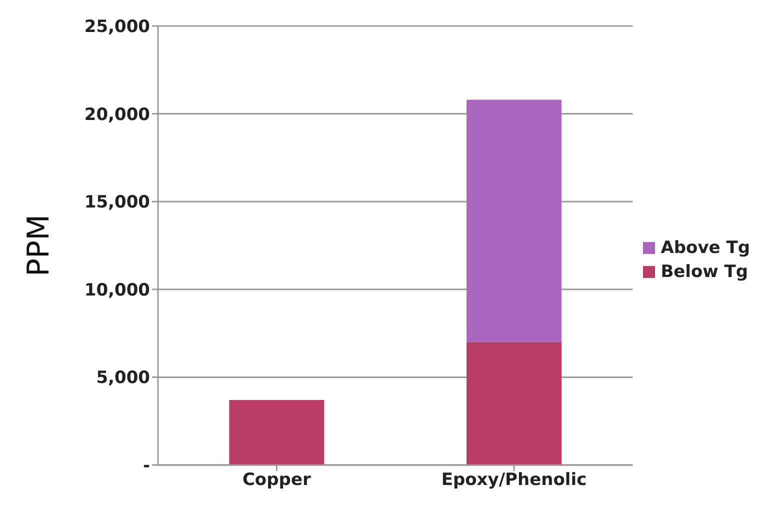  What do you see at coordinates (705, 248) in the screenshot?
I see `legend-label: Above Tg` at bounding box center [705, 248].